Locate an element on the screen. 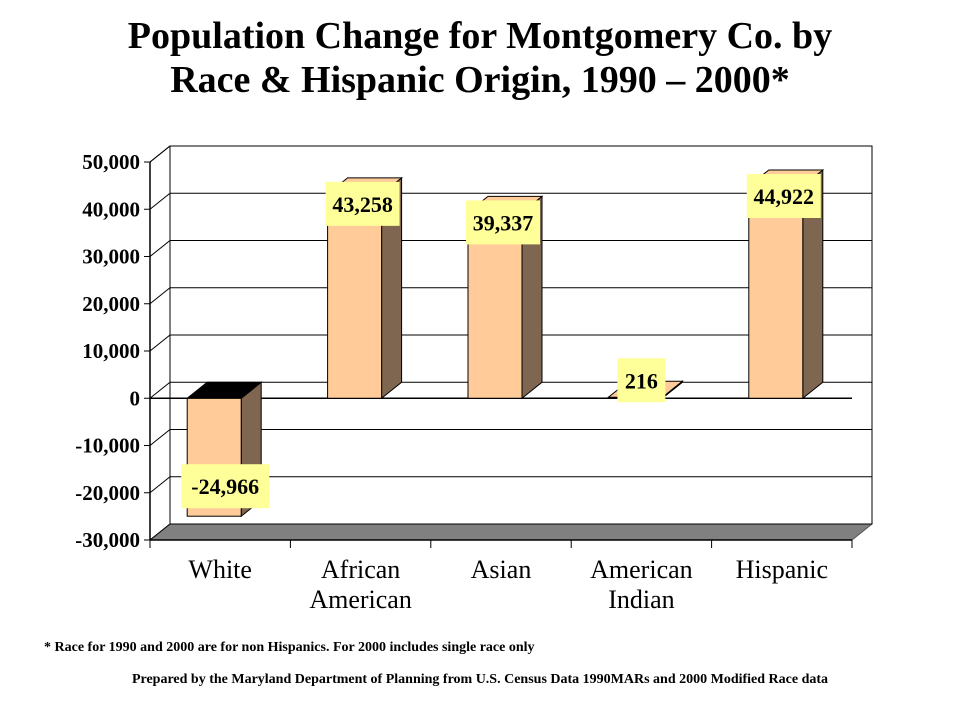 The image size is (960, 720). y-tick-label: 40,000 is located at coordinates (111, 209).